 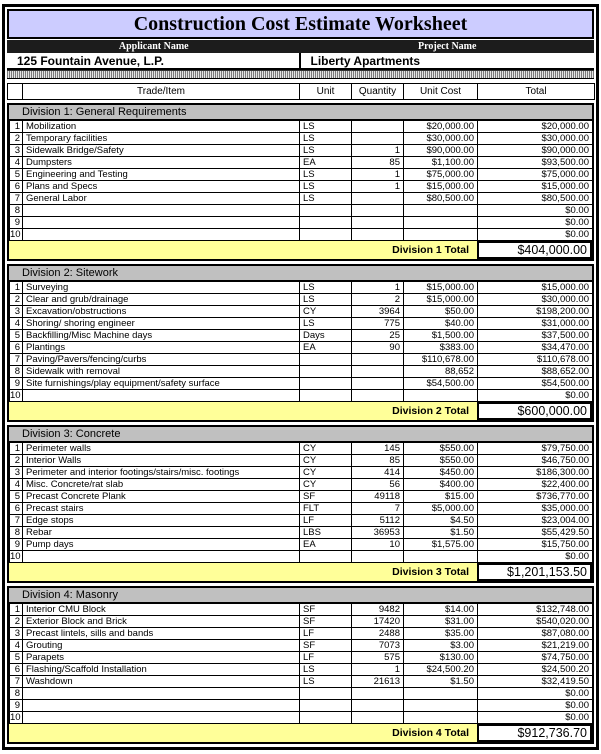 What do you see at coordinates (377, 633) in the screenshot?
I see `cell-qty: 2488` at bounding box center [377, 633].